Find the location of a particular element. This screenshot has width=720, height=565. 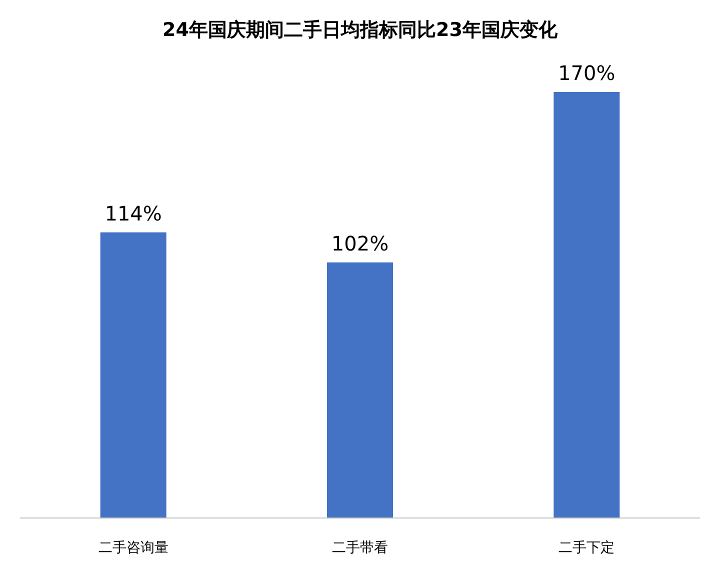

x-tick-label: 二手咨询量 is located at coordinates (133, 548).